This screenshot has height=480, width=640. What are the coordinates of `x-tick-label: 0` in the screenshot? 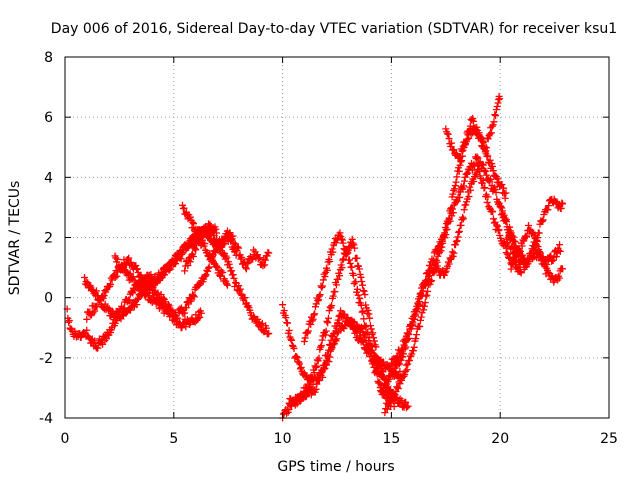 It's located at (65, 439).